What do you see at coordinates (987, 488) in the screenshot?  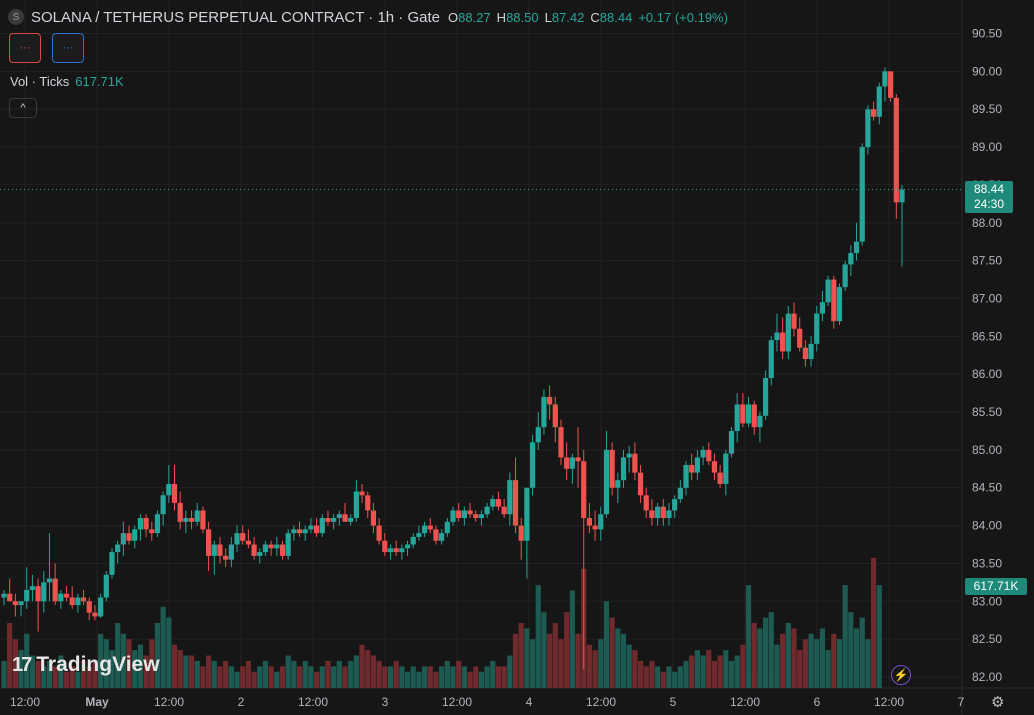 I see `price-tick-label: 84.50` at bounding box center [987, 488].